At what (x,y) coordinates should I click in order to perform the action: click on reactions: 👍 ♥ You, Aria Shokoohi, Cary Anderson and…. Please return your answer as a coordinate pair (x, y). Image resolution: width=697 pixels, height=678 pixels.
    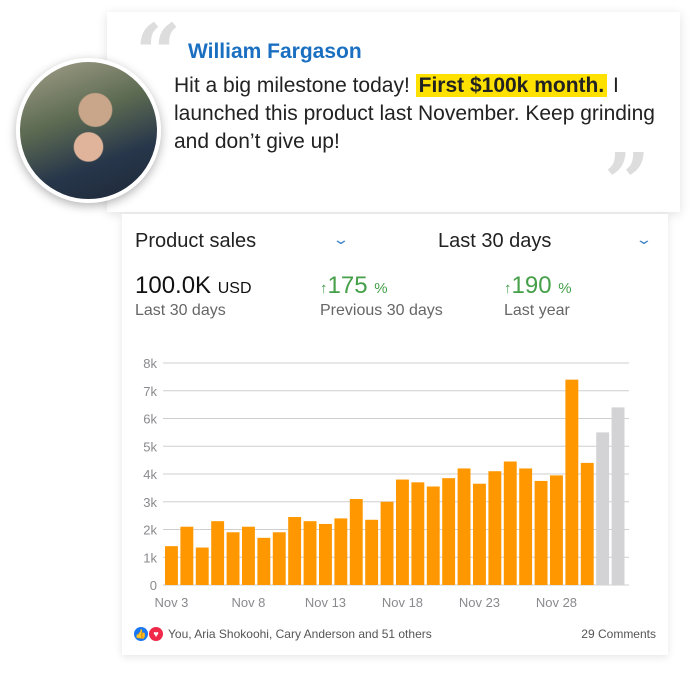
    Looking at the image, I should click on (283, 634).